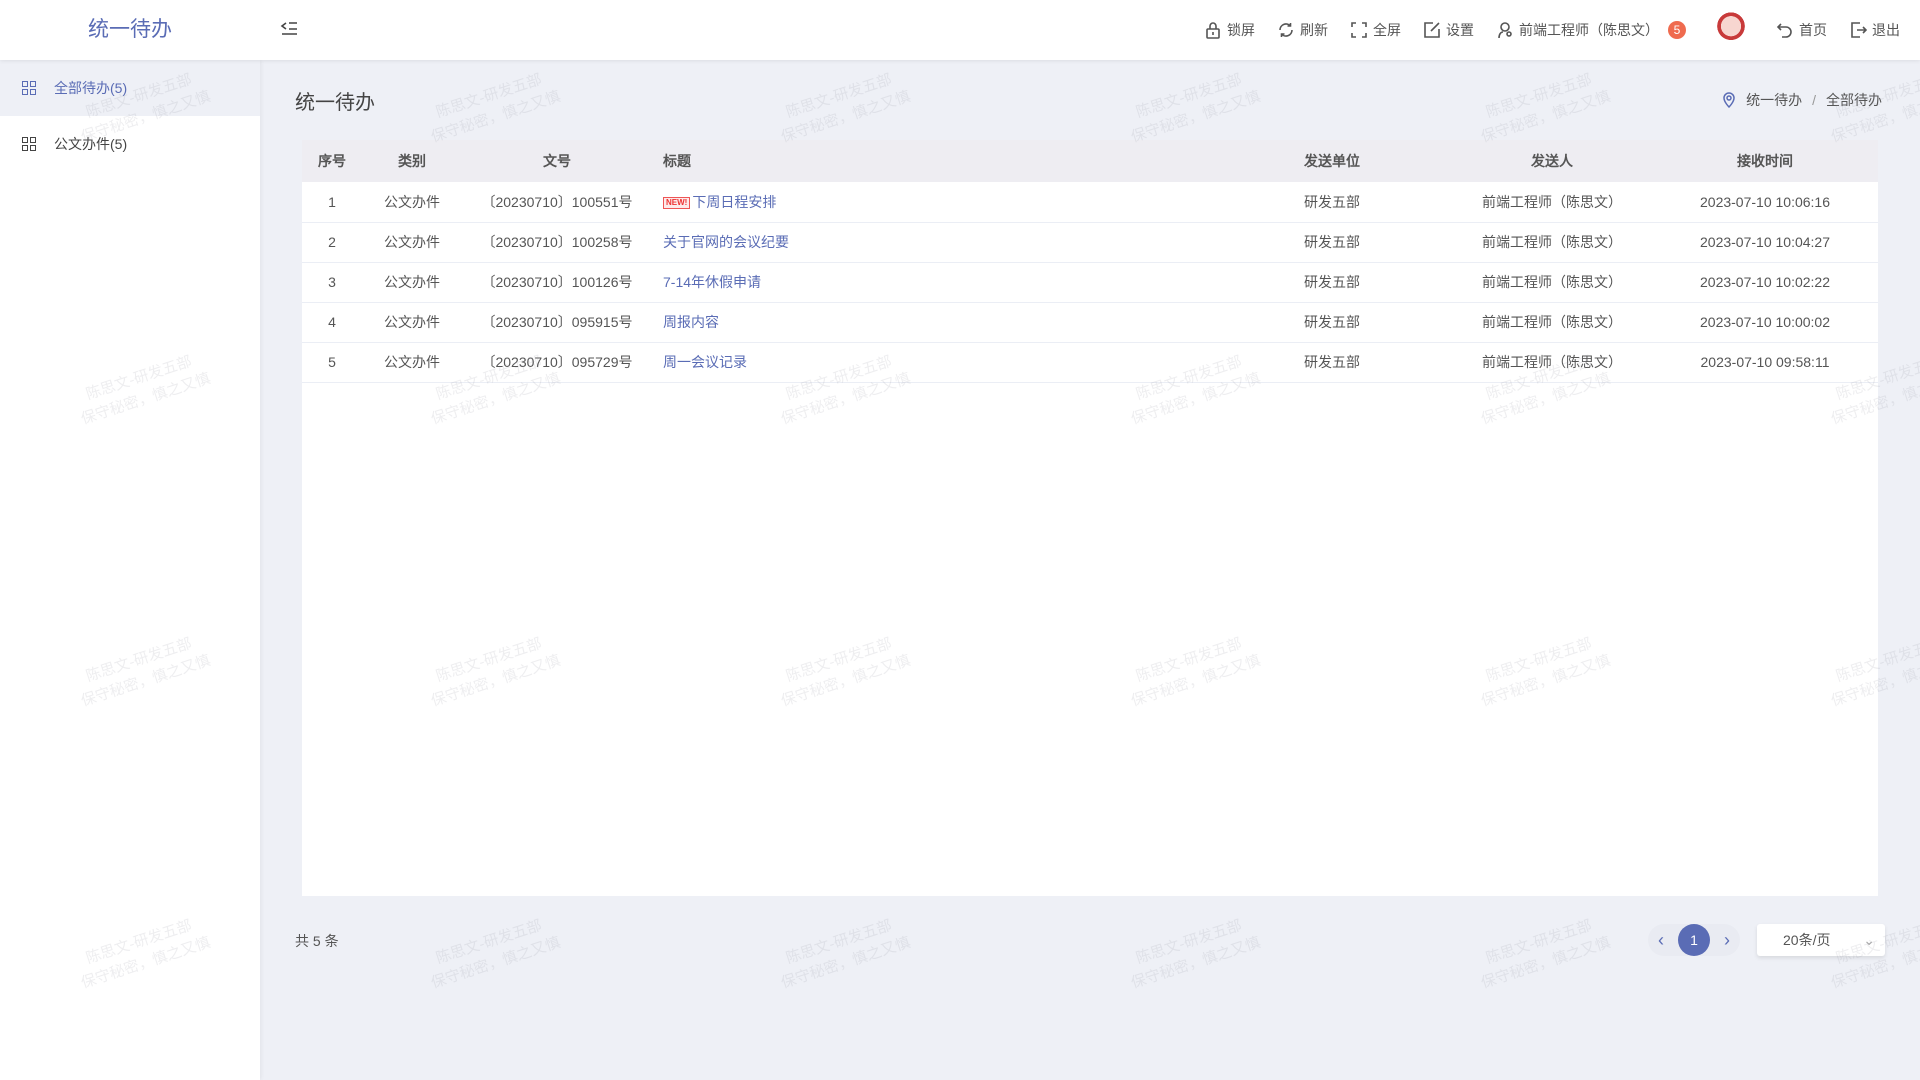 The height and width of the screenshot is (1080, 1920). Describe the element at coordinates (1774, 100) in the screenshot. I see `breadcrumb-item: 统一待办` at that location.